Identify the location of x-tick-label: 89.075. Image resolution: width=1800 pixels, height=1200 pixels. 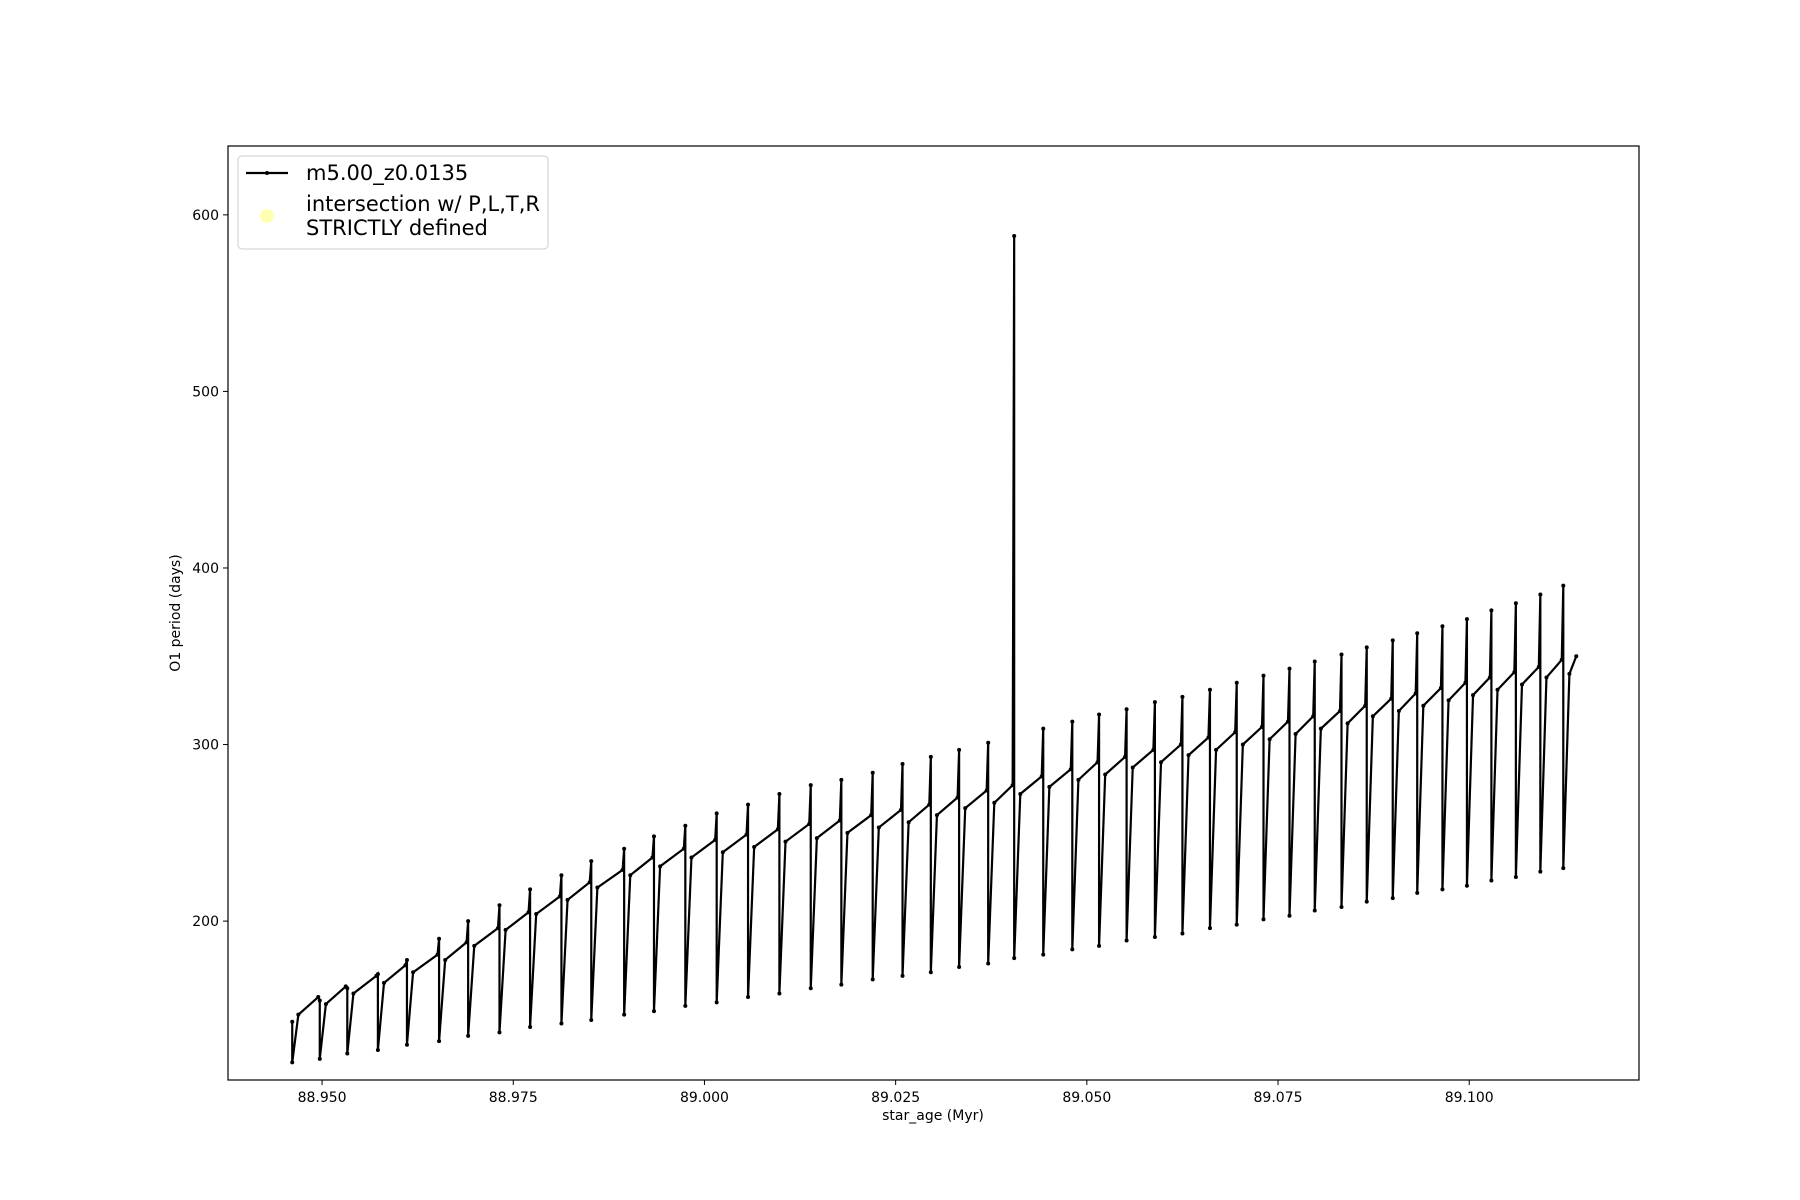
(1278, 1098).